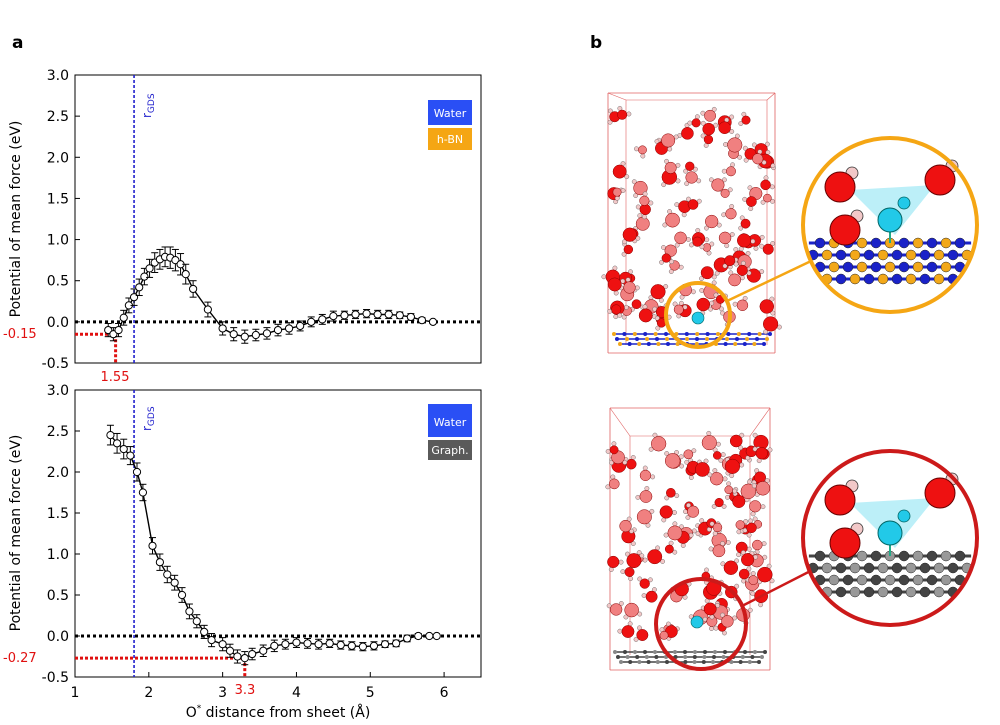  Describe the element at coordinates (370, 693) in the screenshot. I see `bottom-xtick-label-4: 5` at that location.